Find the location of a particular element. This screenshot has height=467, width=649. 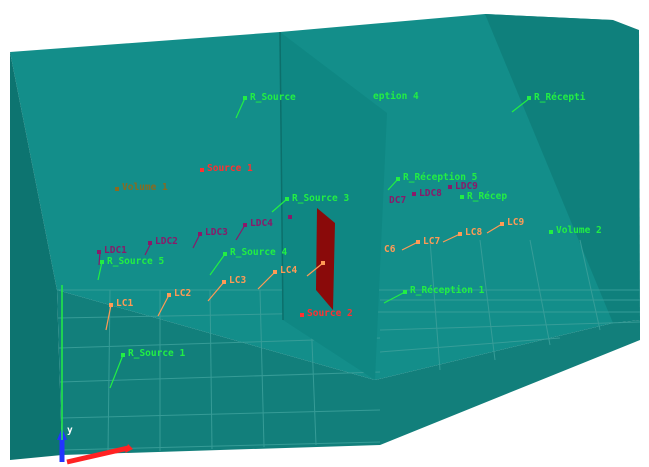

label-source-2: Source 2 is located at coordinates (330, 313).